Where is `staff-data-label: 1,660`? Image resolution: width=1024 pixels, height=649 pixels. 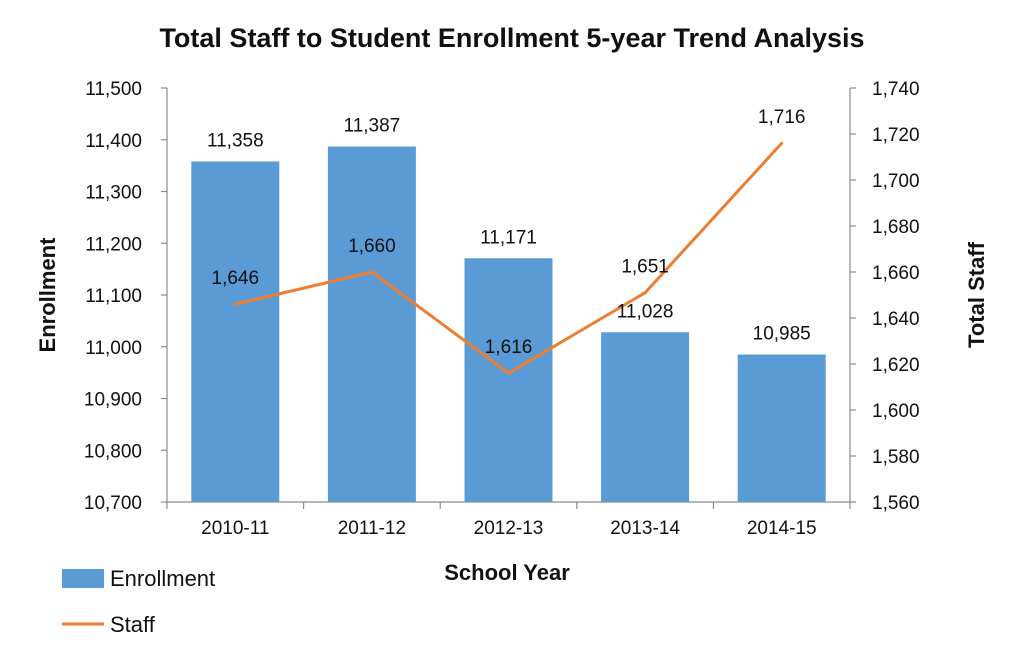
staff-data-label: 1,660 is located at coordinates (372, 246).